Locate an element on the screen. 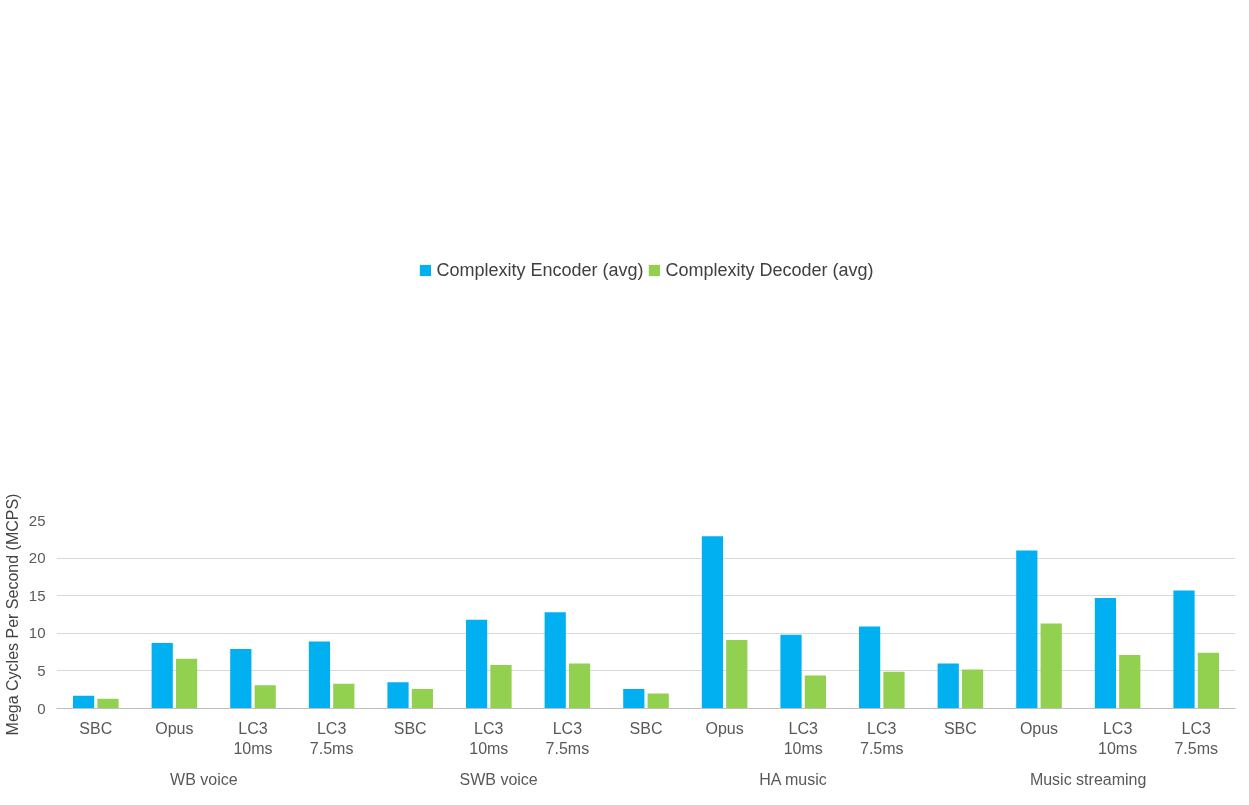  y-tick-label: 0 is located at coordinates (41, 708).